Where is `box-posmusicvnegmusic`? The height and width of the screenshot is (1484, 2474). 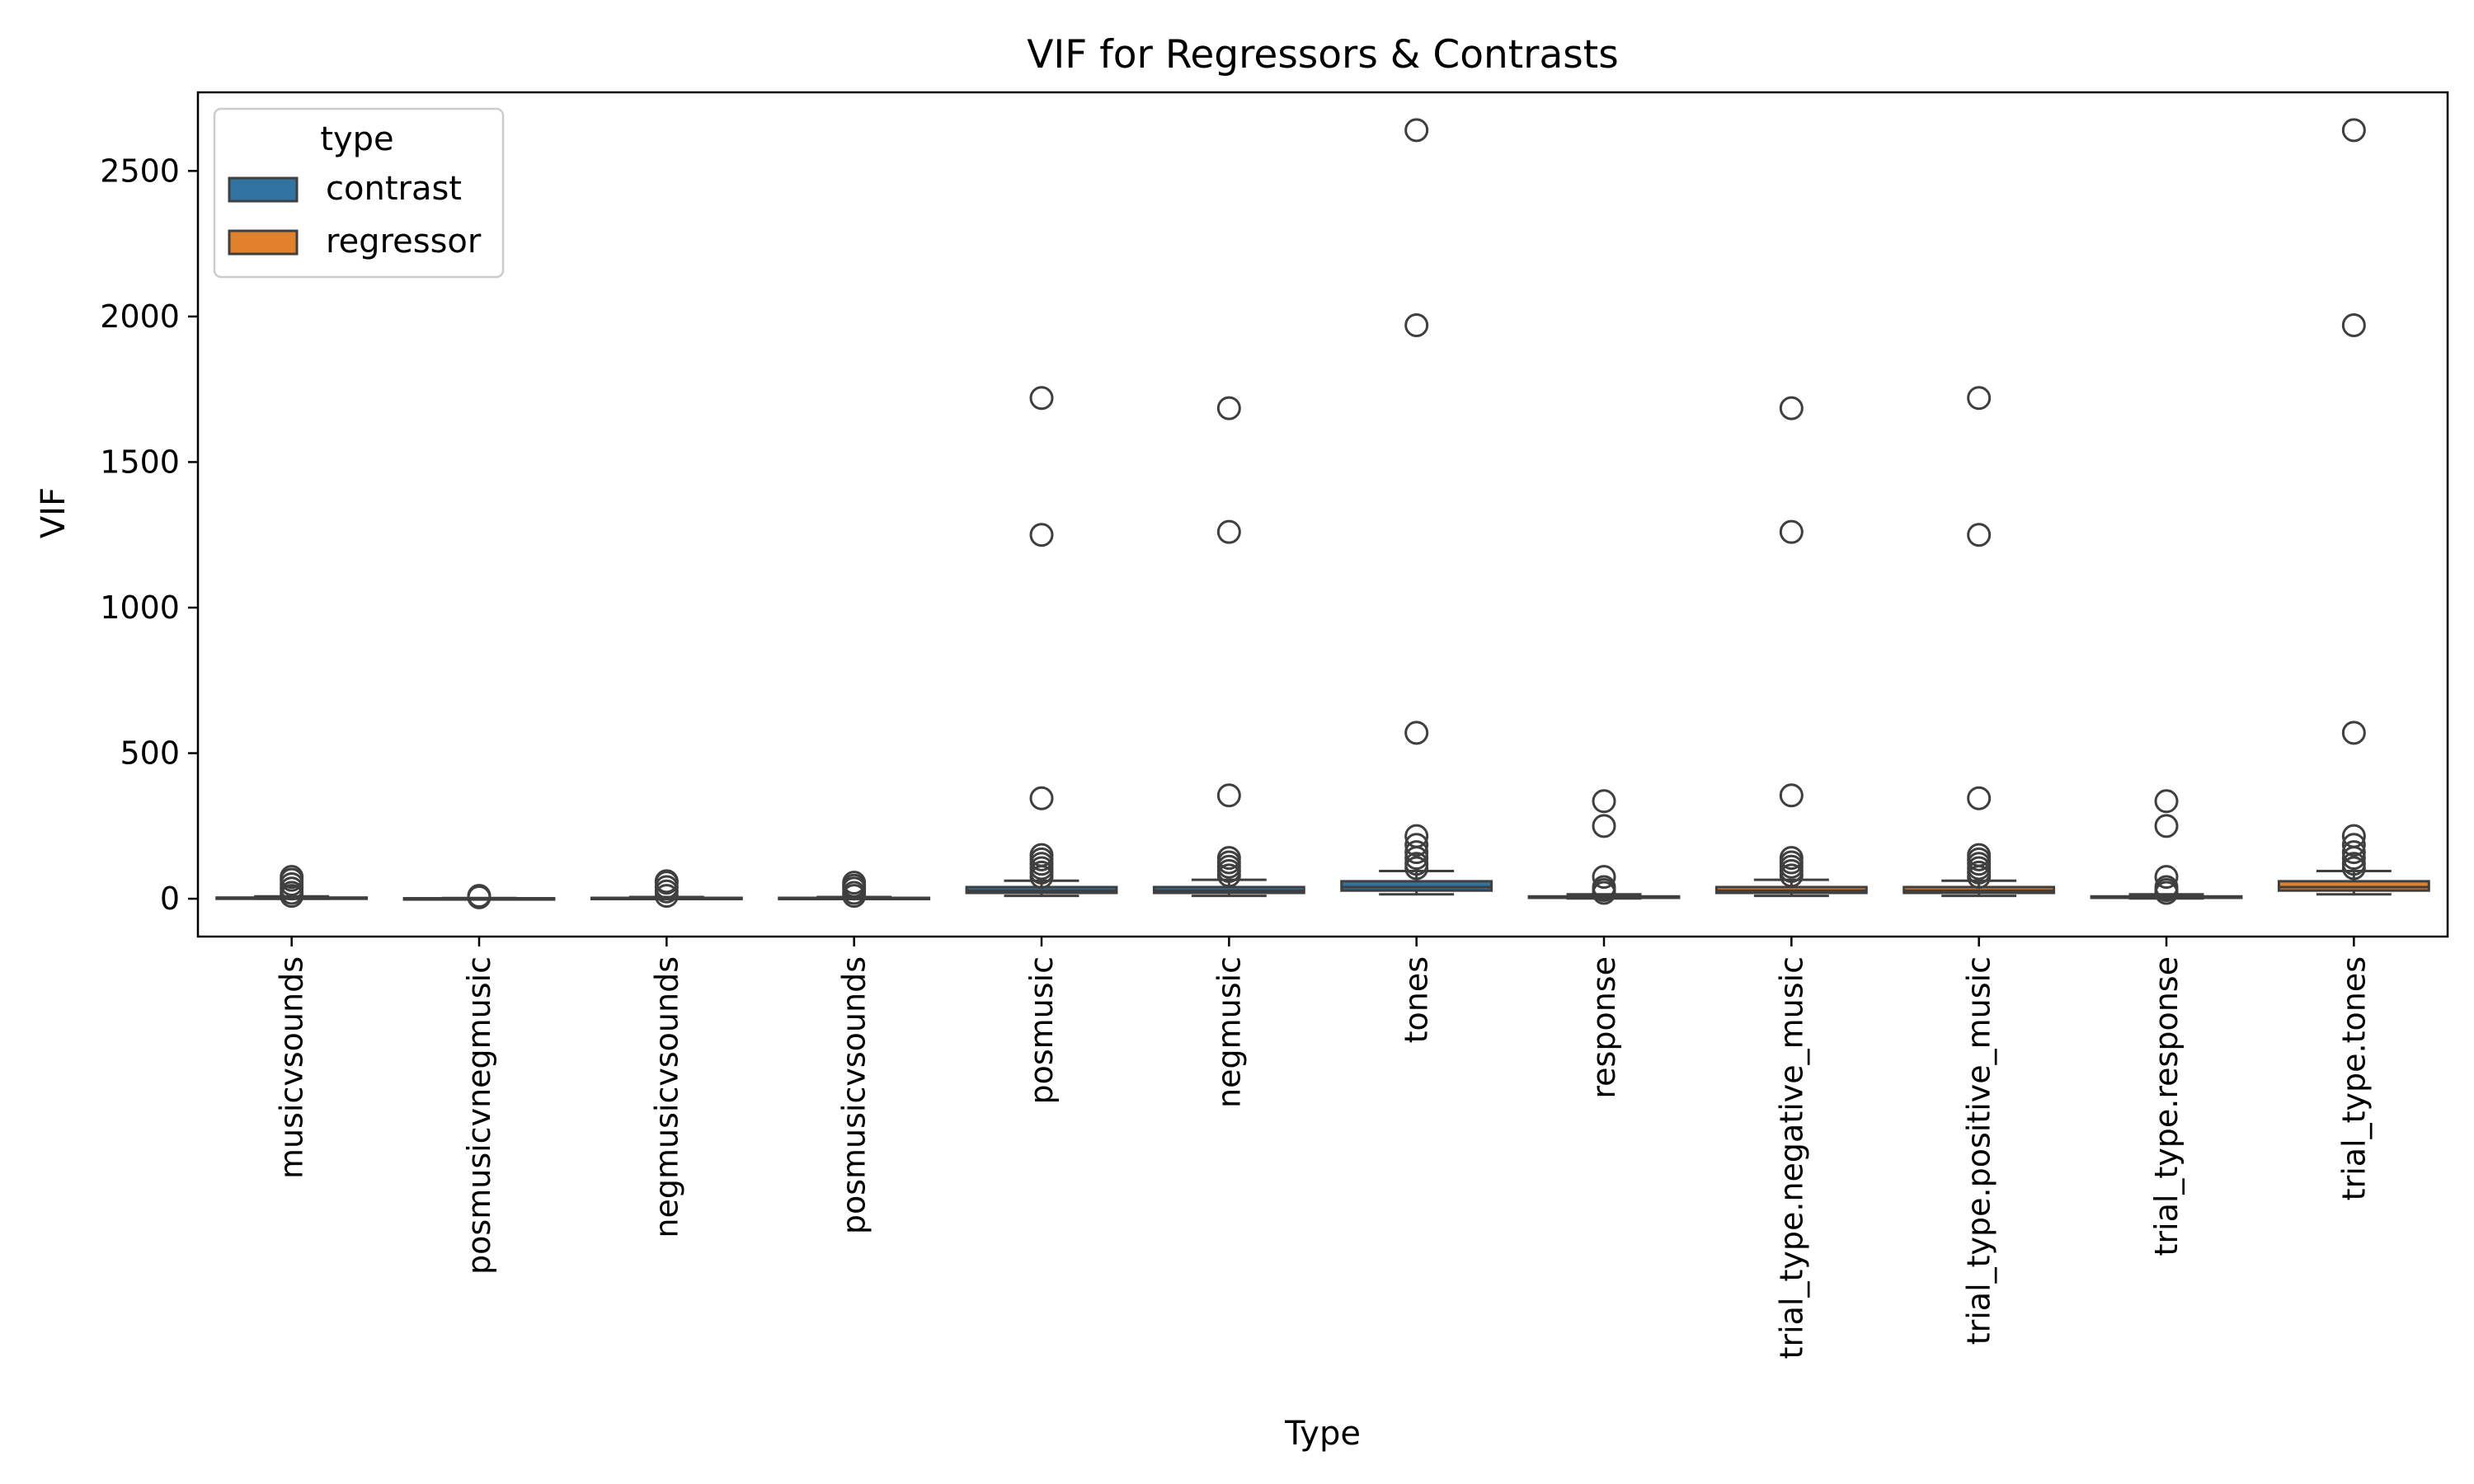
box-posmusicvnegmusic is located at coordinates (479, 896).